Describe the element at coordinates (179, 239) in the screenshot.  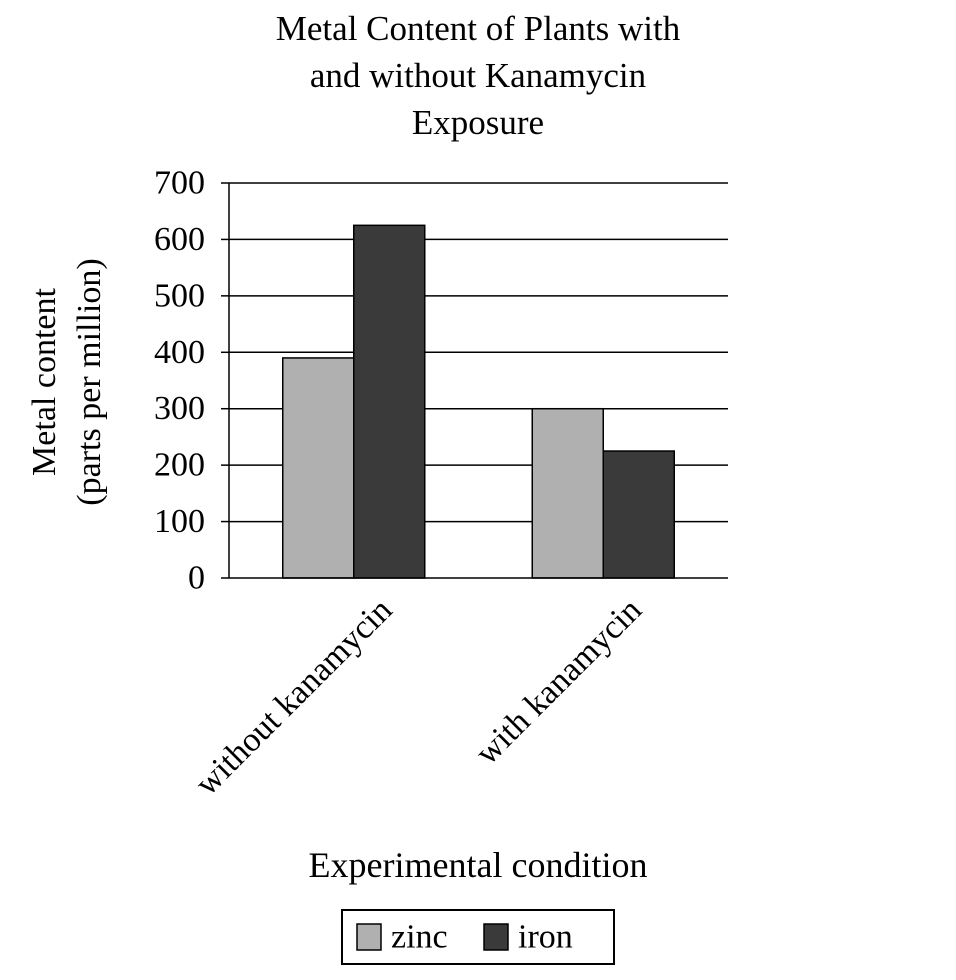
I see `y-tick-label-600: 600` at that location.